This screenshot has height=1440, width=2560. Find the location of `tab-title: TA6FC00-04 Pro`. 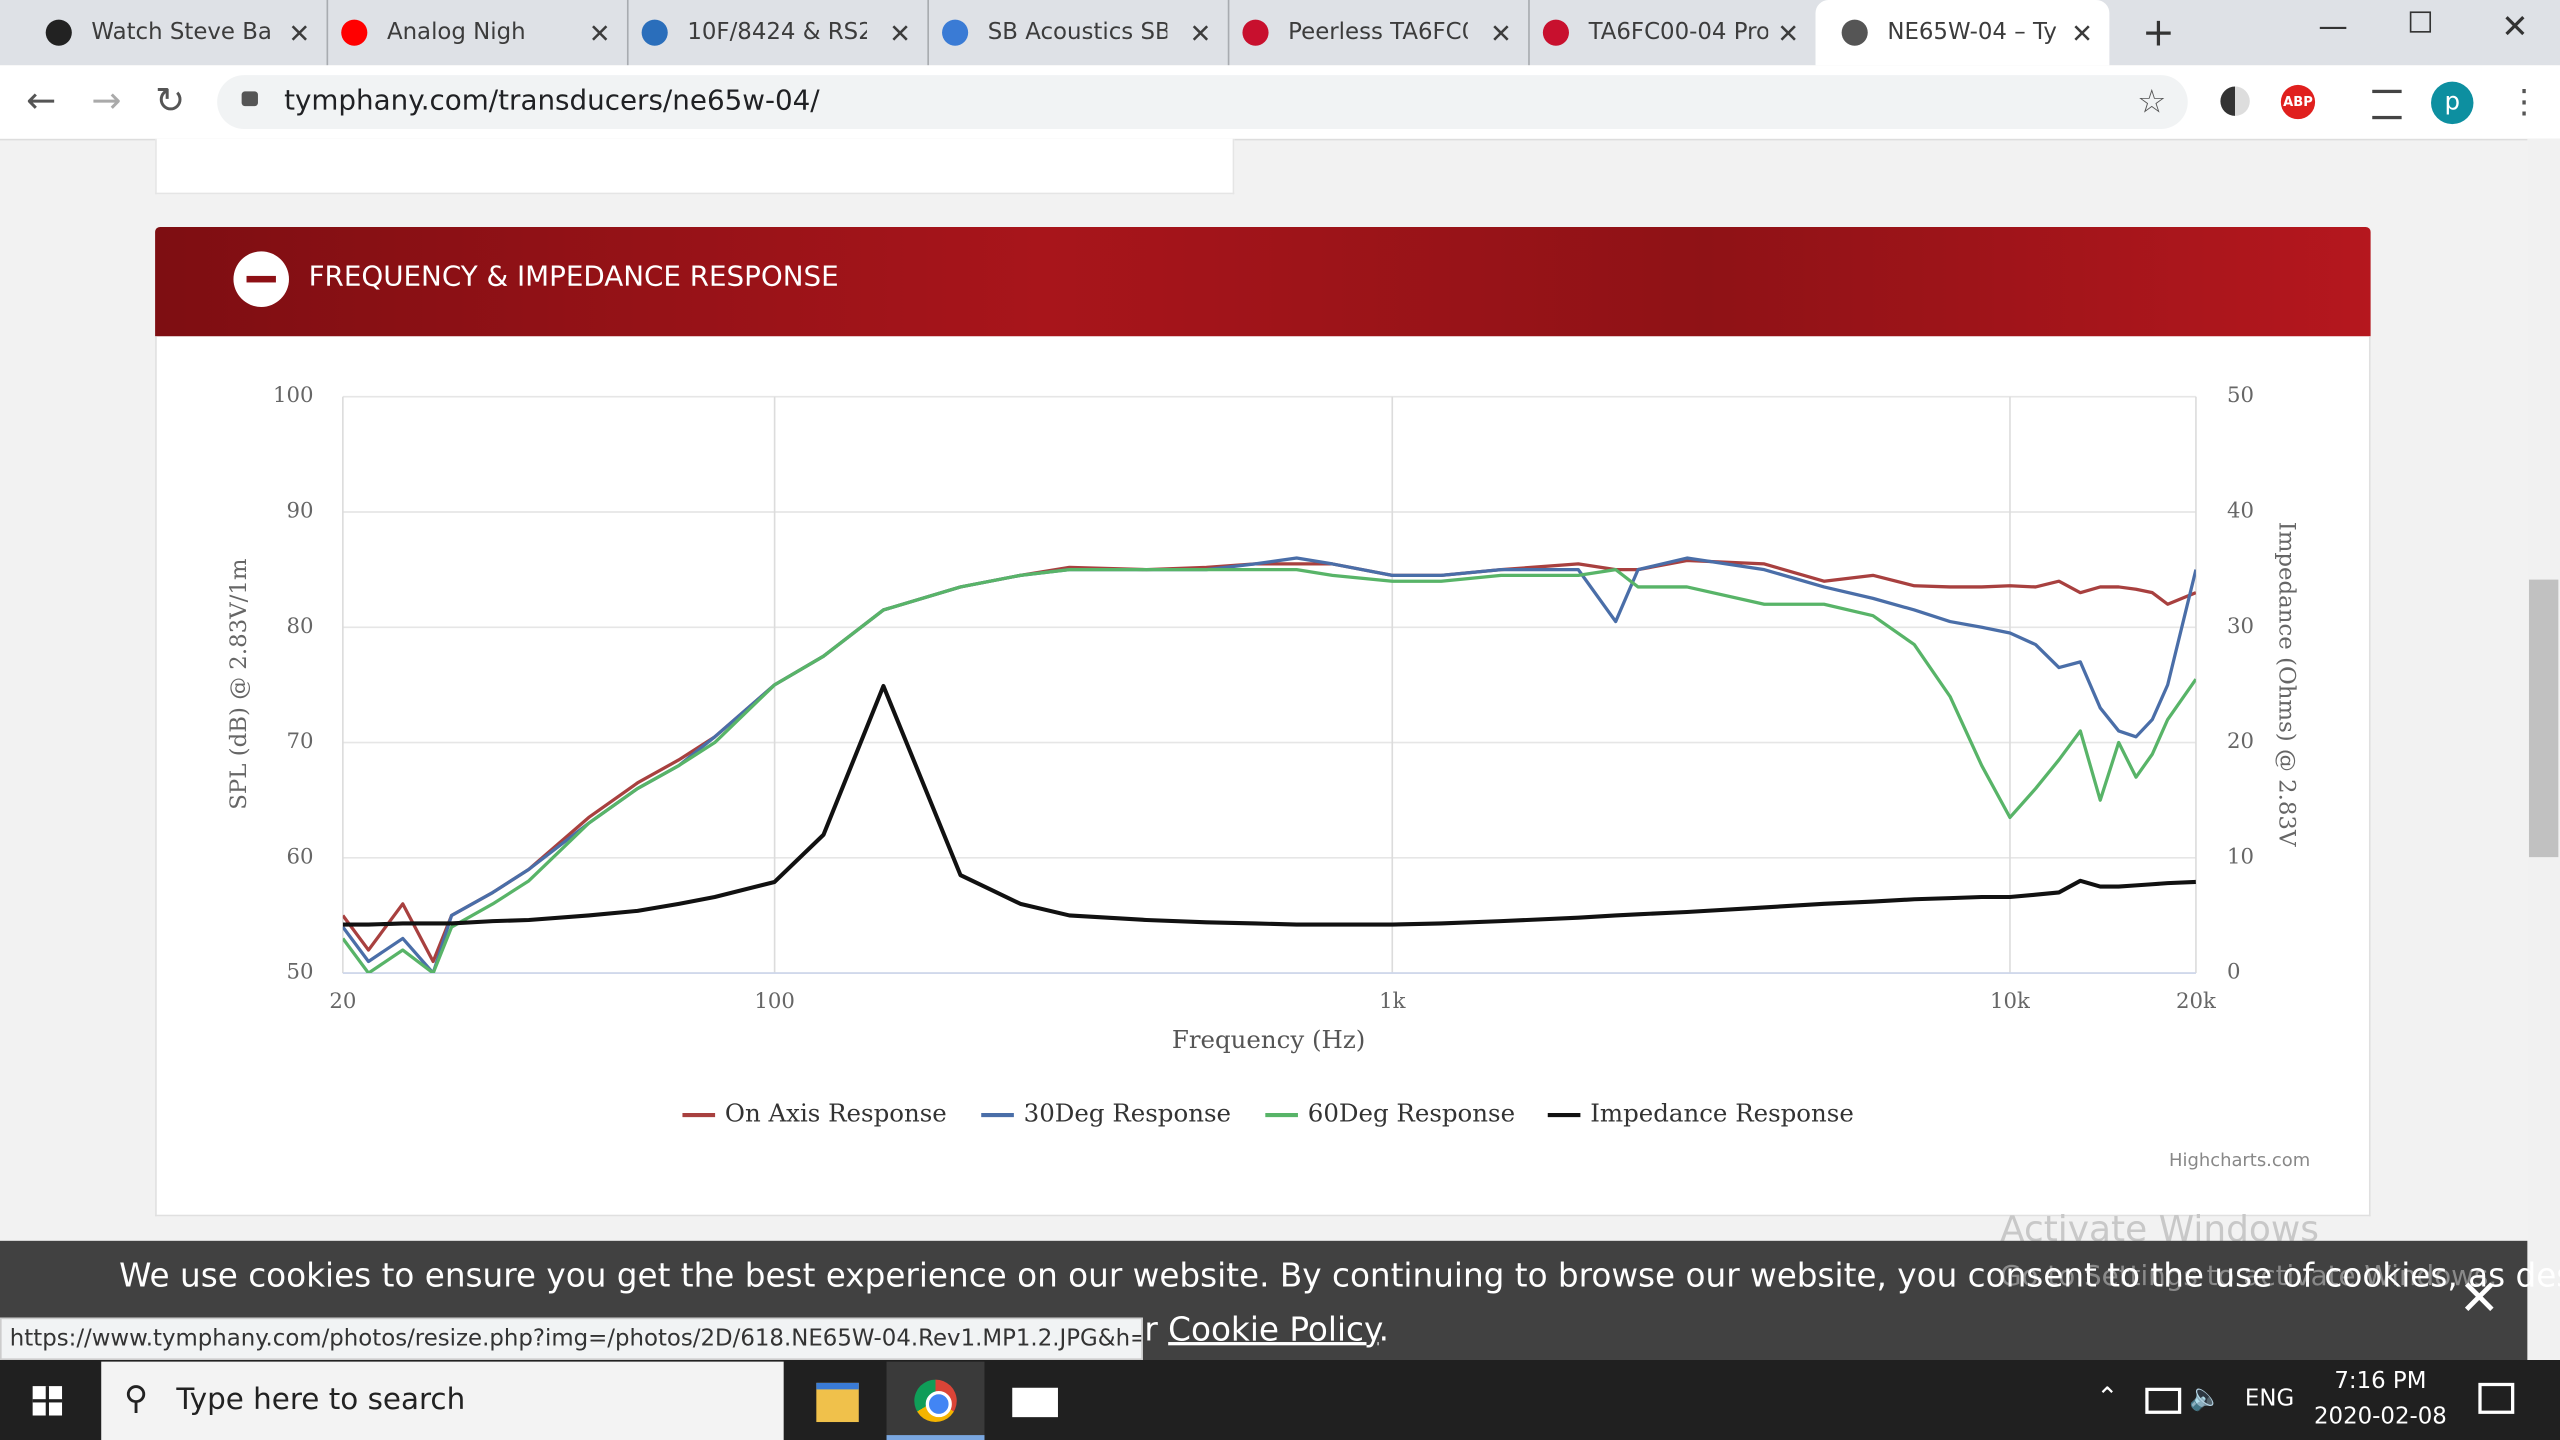

tab-title: TA6FC00-04 Pro is located at coordinates (1678, 32).